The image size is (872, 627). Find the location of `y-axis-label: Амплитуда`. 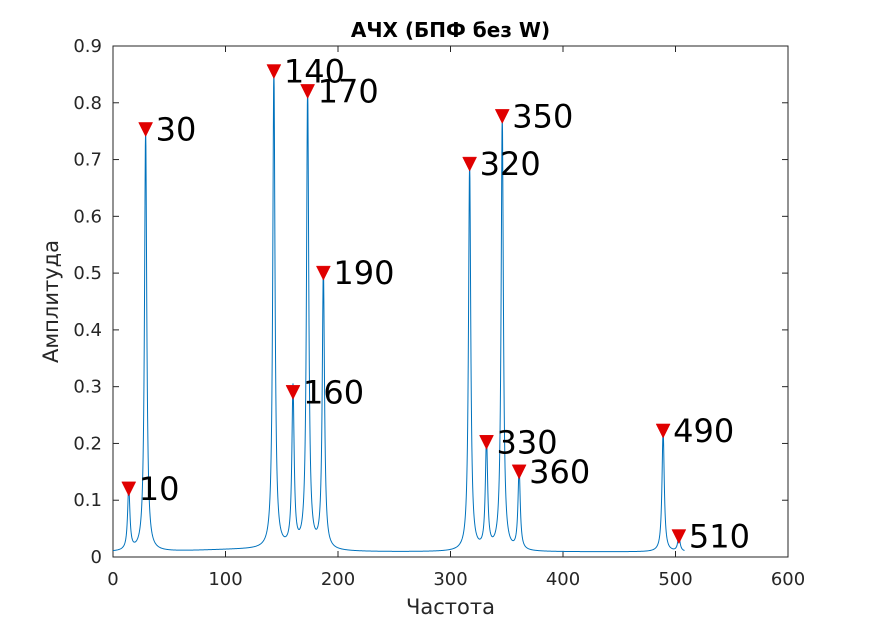

y-axis-label: Амплитуда is located at coordinates (51, 301).